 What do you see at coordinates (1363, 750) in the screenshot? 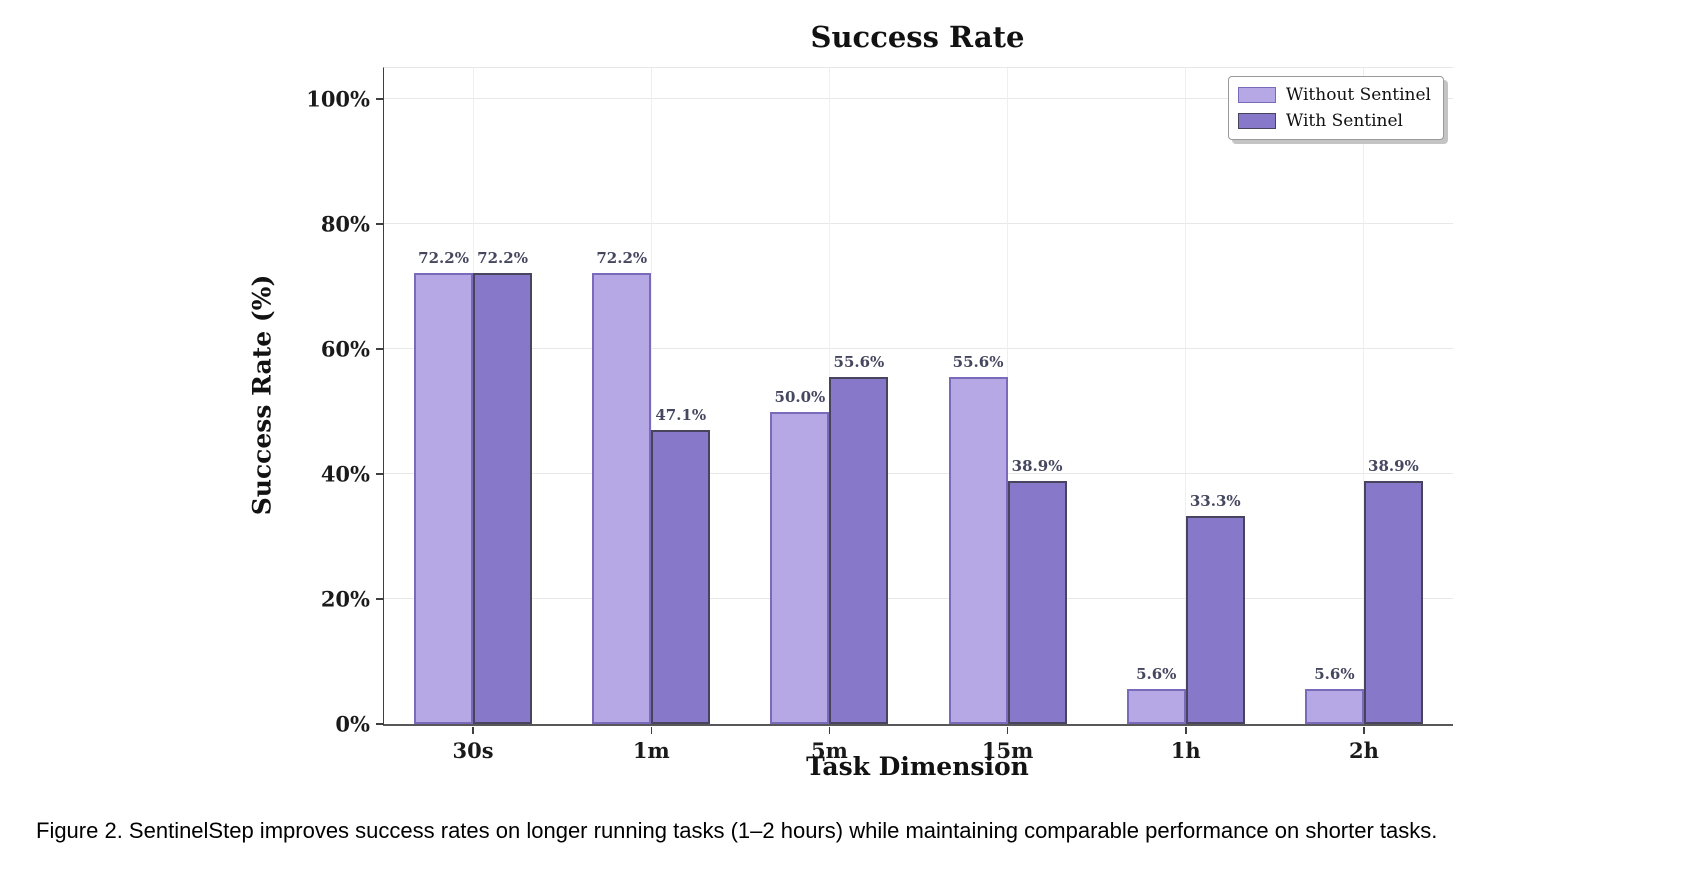
I see `x-tick-label: 2h` at bounding box center [1363, 750].